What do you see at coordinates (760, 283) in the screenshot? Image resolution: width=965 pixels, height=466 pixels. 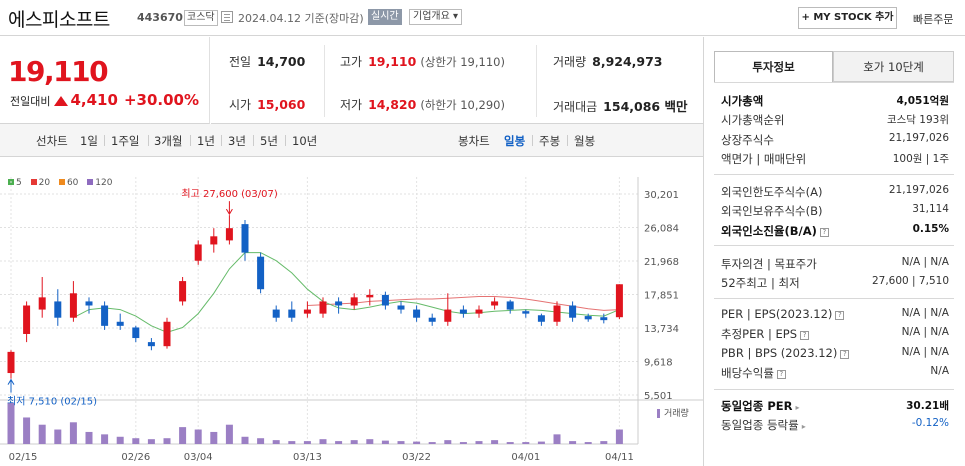 I see `week52-label: 52주최고 | 최저` at bounding box center [760, 283].